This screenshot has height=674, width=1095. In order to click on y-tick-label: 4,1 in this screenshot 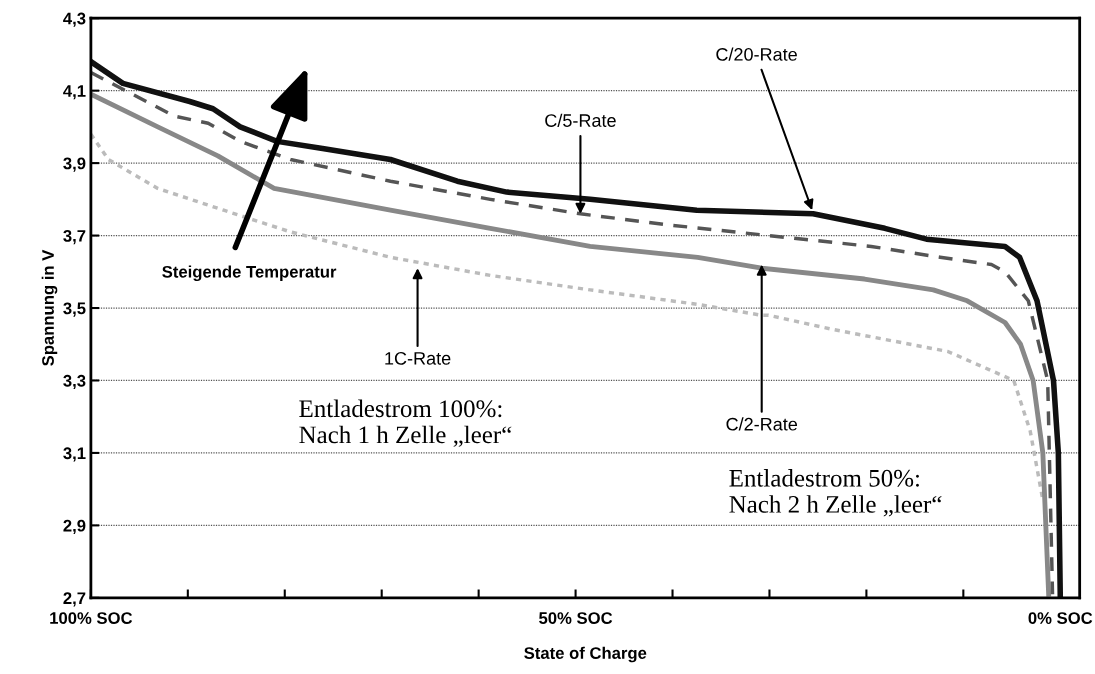, I will do `click(74, 92)`.